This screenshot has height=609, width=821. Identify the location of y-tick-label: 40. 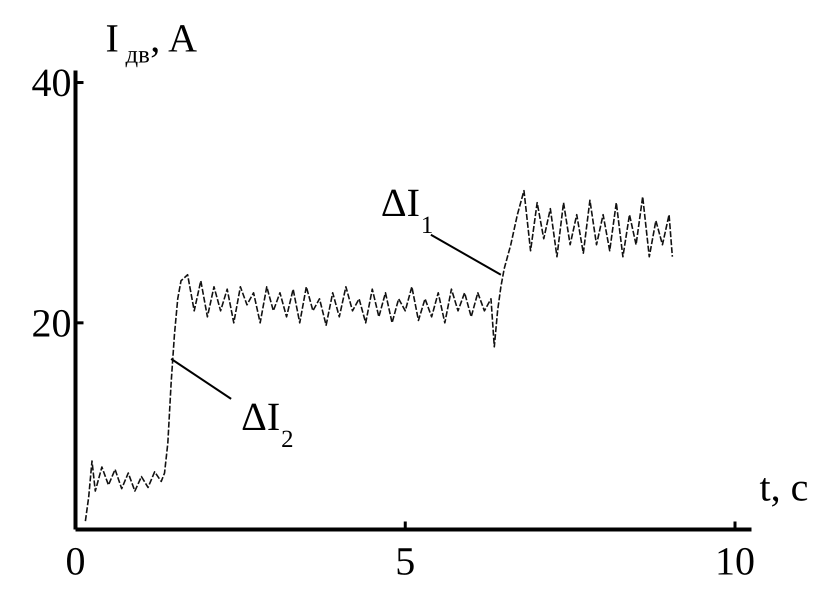
(52, 83).